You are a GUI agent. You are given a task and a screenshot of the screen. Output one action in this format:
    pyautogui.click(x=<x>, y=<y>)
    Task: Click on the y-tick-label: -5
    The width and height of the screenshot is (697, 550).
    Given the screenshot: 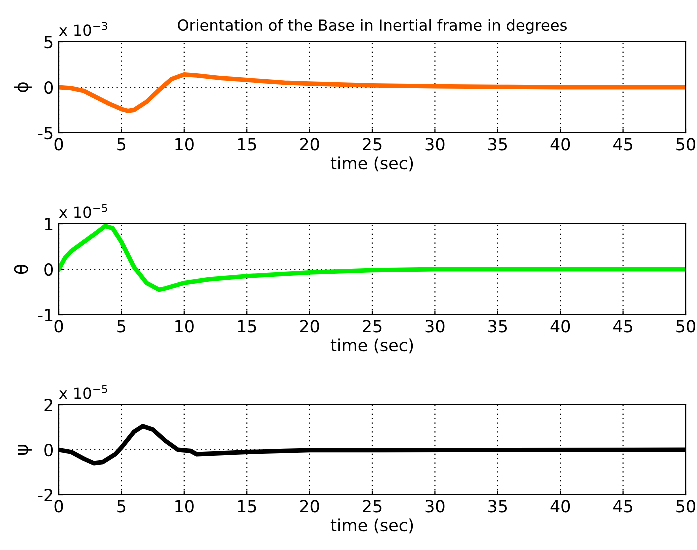 What is the action you would take?
    pyautogui.click(x=45, y=133)
    